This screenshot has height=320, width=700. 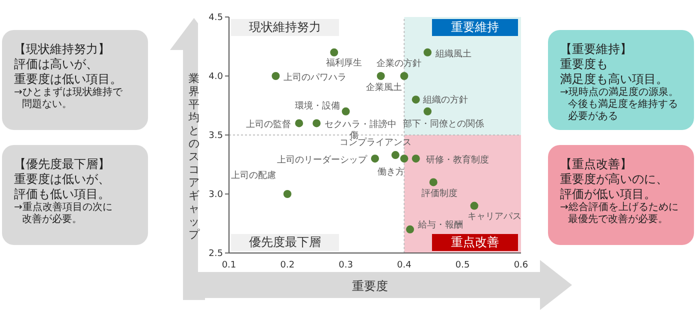 I want to click on series-label: 上司の配慮, so click(x=253, y=175).